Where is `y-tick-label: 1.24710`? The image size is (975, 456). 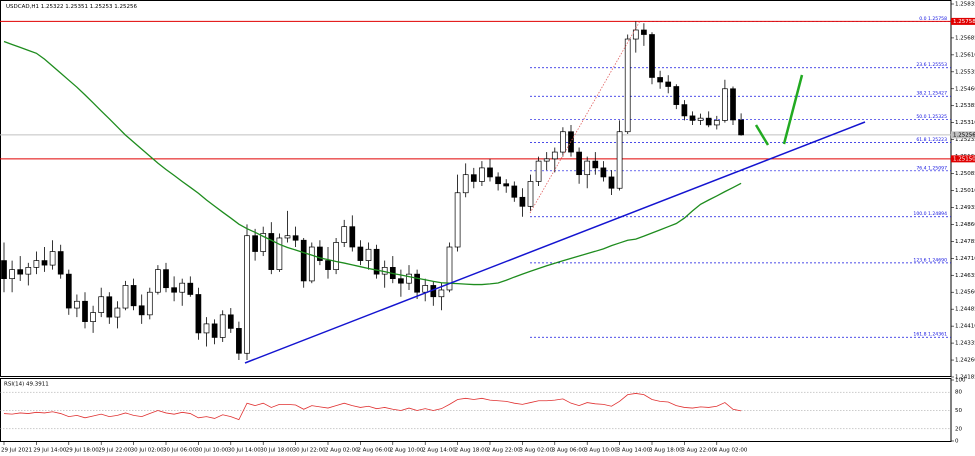 y-tick-label: 1.24710 is located at coordinates (965, 259).